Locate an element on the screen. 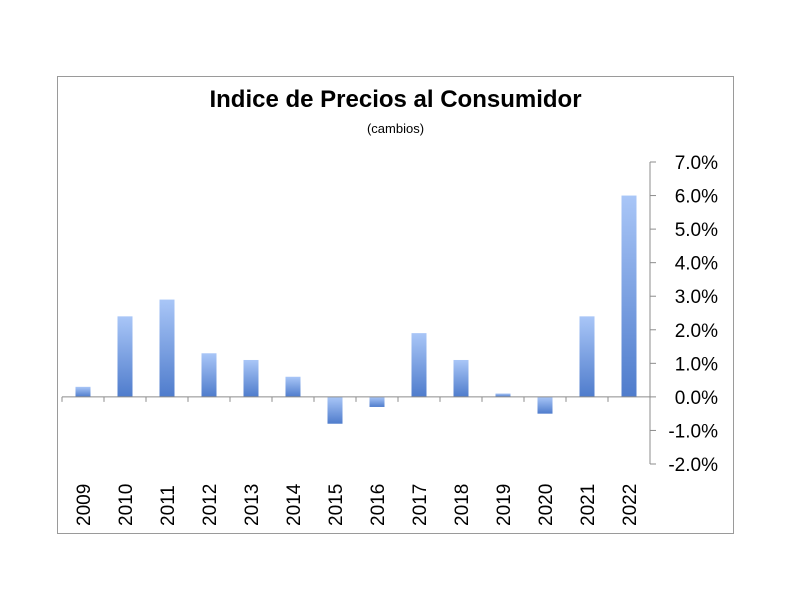  bar-2018 is located at coordinates (461, 378).